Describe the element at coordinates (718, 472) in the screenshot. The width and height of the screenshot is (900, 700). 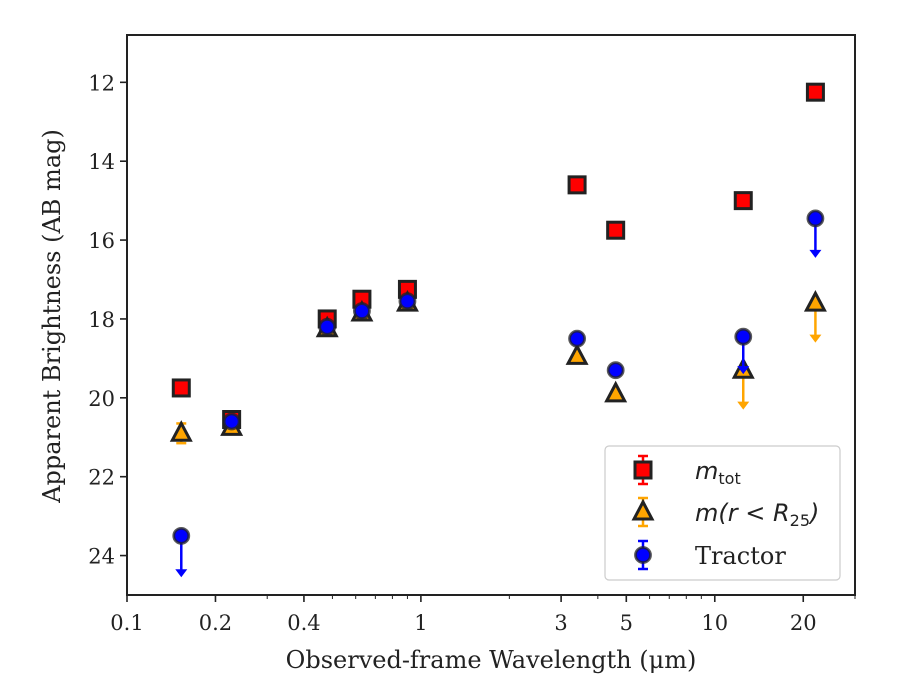
I see `legend-label-mtot: mtot` at that location.